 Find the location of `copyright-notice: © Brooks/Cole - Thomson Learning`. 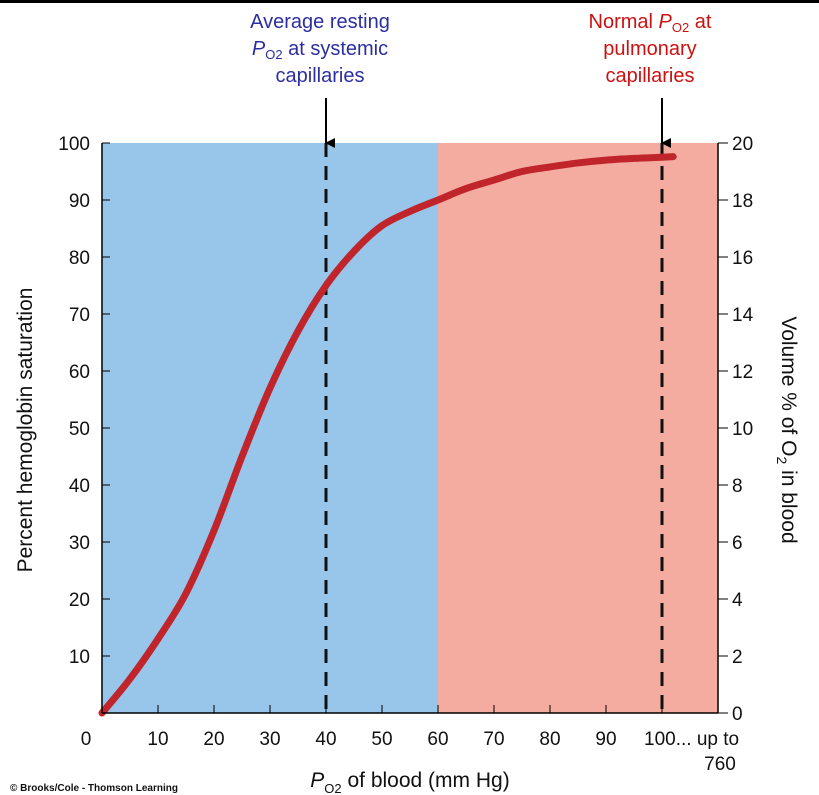

copyright-notice: © Brooks/Cole - Thomson Learning is located at coordinates (94, 788).